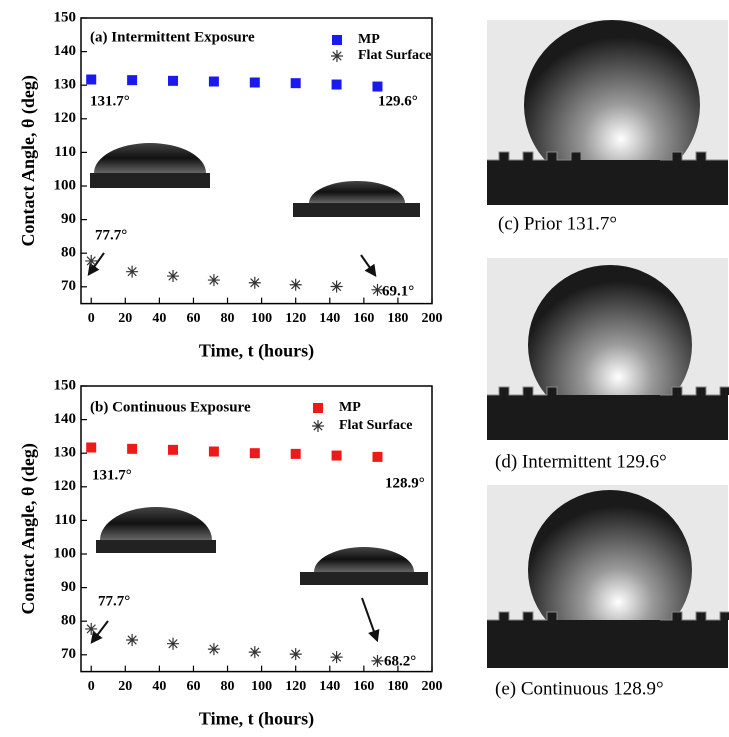 Image resolution: width=729 pixels, height=737 pixels. What do you see at coordinates (400, 661) in the screenshot?
I see `annotation: 68.2°` at bounding box center [400, 661].